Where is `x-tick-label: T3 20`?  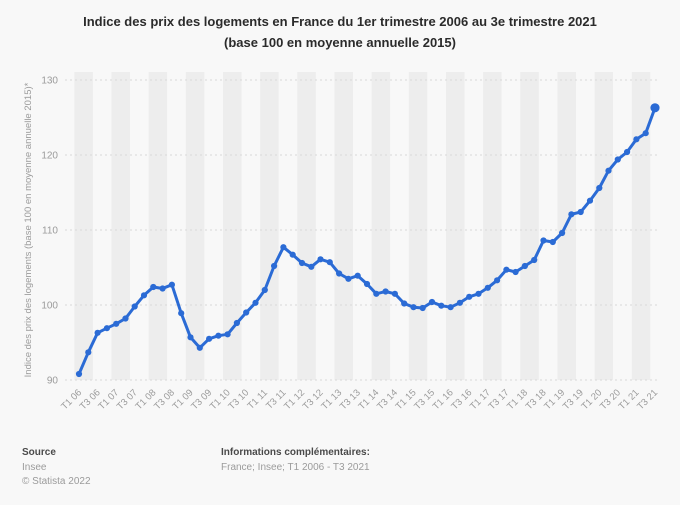 x-tick-label: T3 20 is located at coordinates (610, 399).